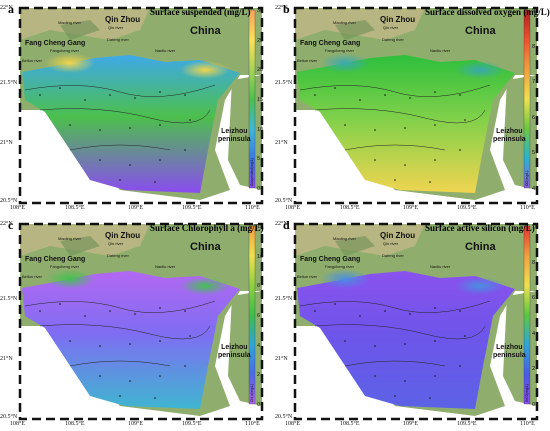 This screenshot has width=550, height=431. What do you see at coordinates (509, 135) in the screenshot?
I see `peninsula-label: Leizhou peninsula` at bounding box center [509, 135].